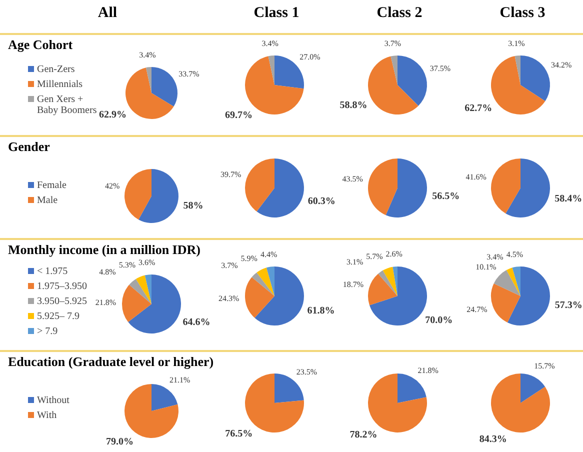 Image resolution: width=583 pixels, height=452 pixels. I want to click on chart-title: Class 2, so click(400, 13).